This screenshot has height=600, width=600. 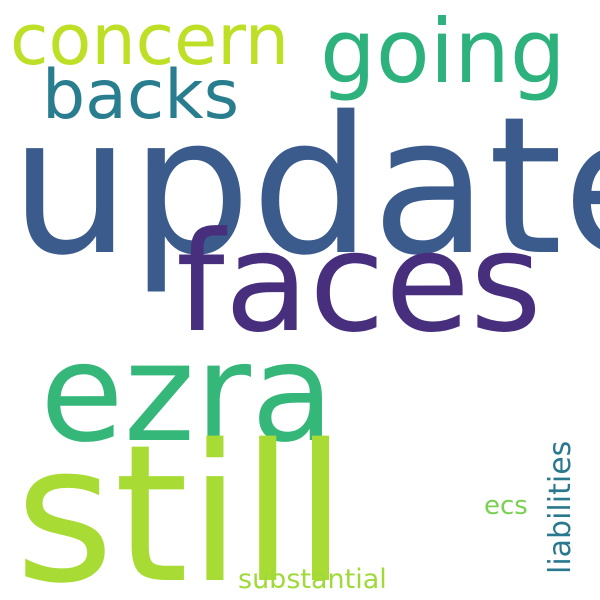 I want to click on word-concern: concern, so click(x=150, y=40).